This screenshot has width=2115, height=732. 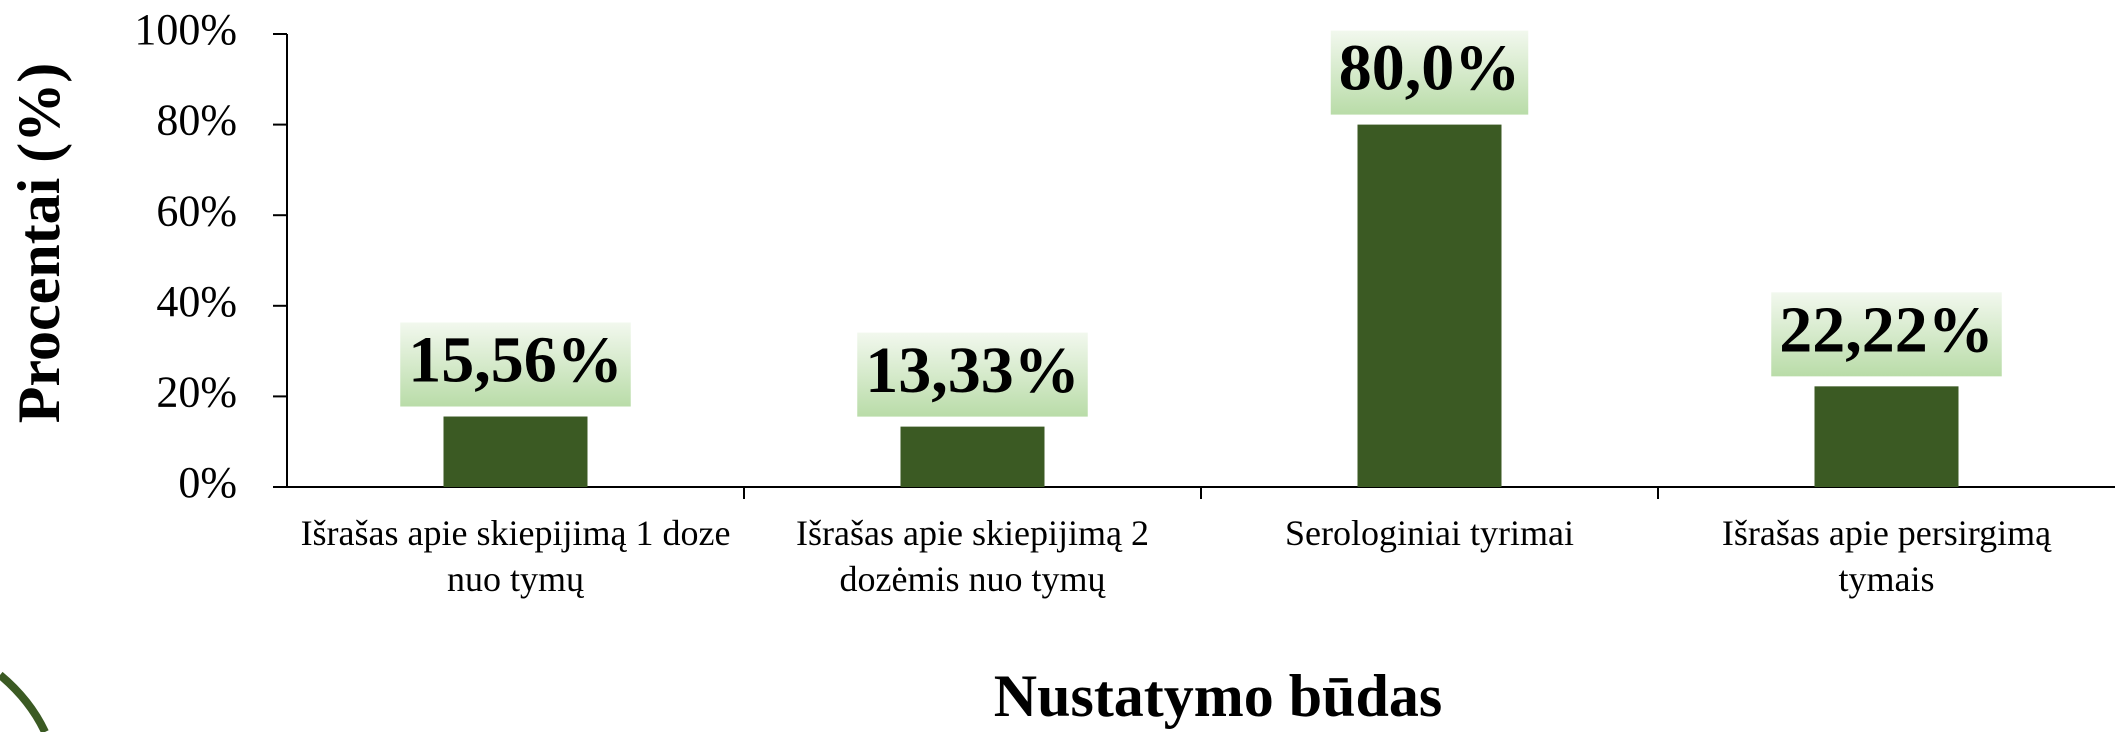 I want to click on y-axis-title: Procentai (%), so click(x=39, y=243).